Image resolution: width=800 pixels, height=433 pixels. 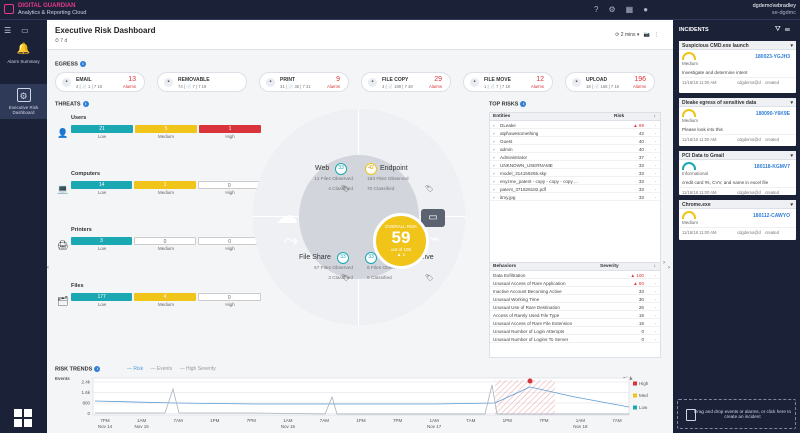 What do you see at coordinates (25, 30) in the screenshot?
I see `monitor-icon: ▭` at bounding box center [25, 30].